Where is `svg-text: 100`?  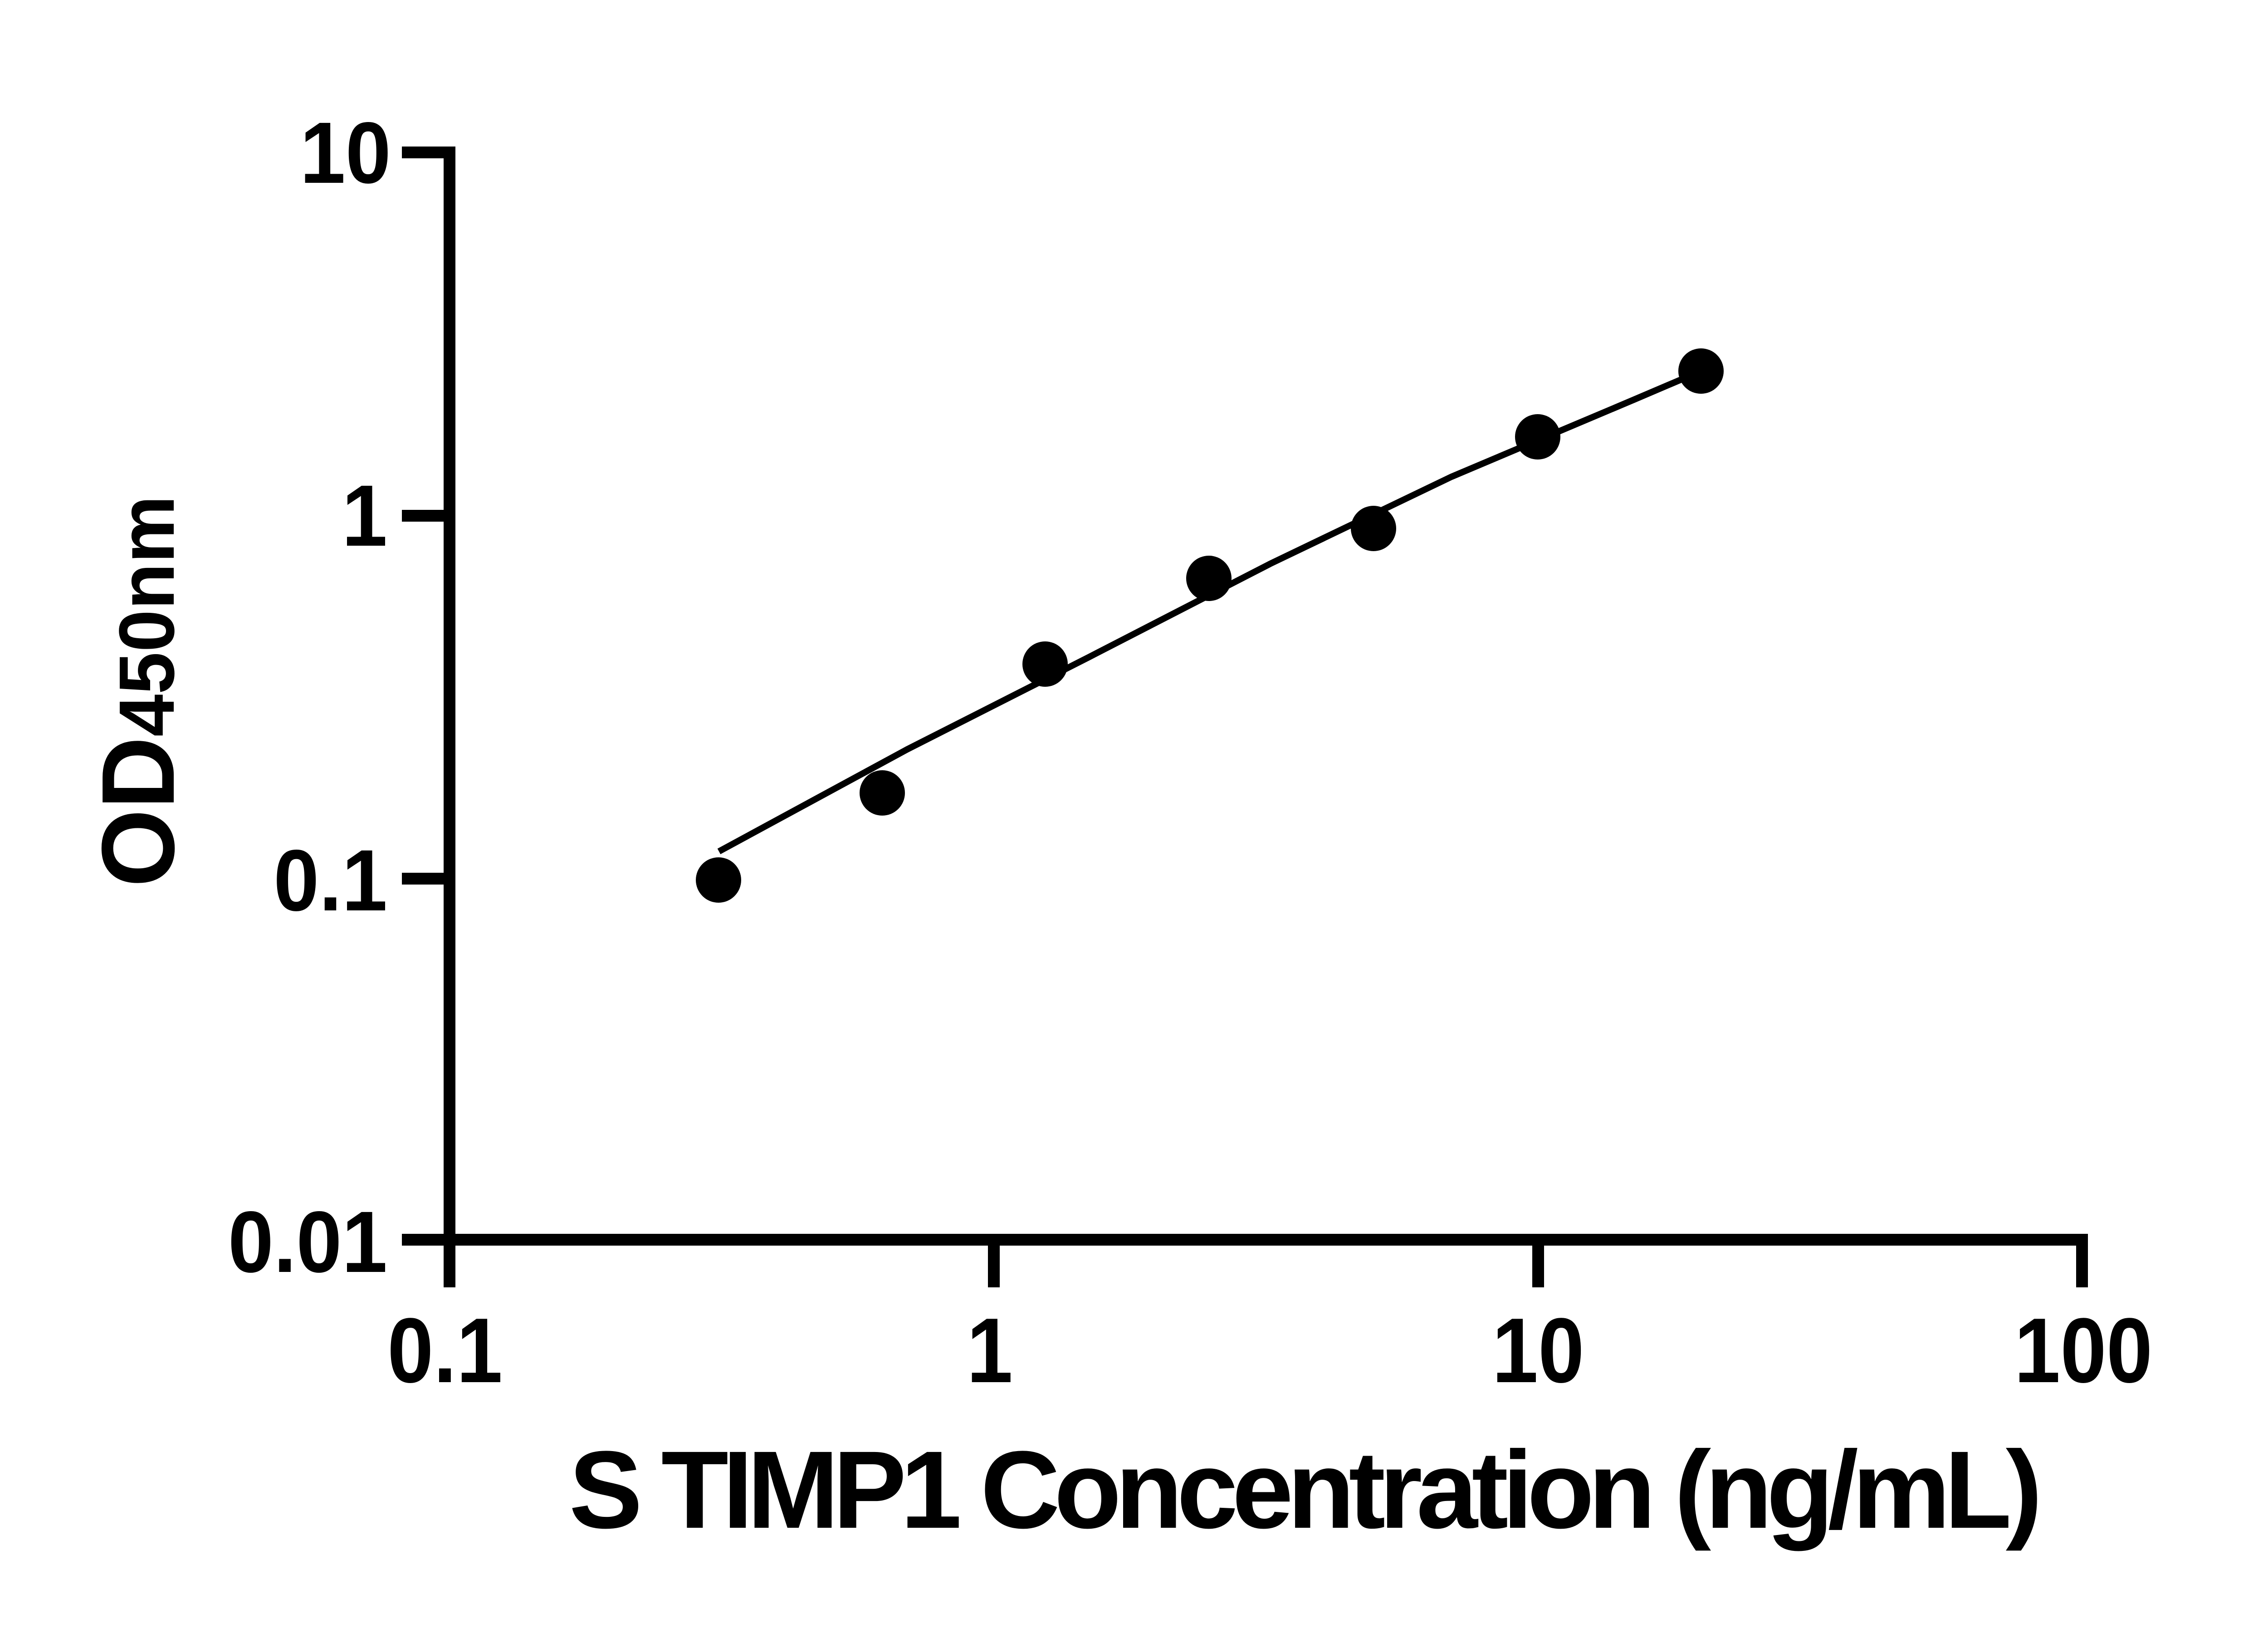
svg-text: 100 is located at coordinates (2084, 1350).